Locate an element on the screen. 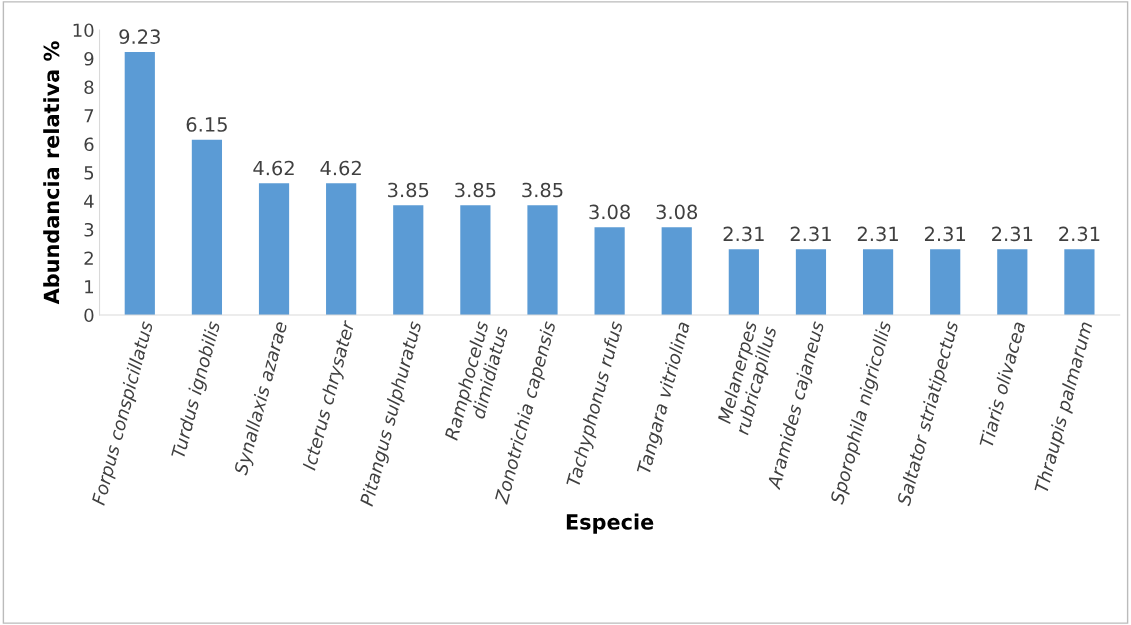 Image resolution: width=1131 pixels, height=625 pixels. y-tick-label: 3 is located at coordinates (89, 229).